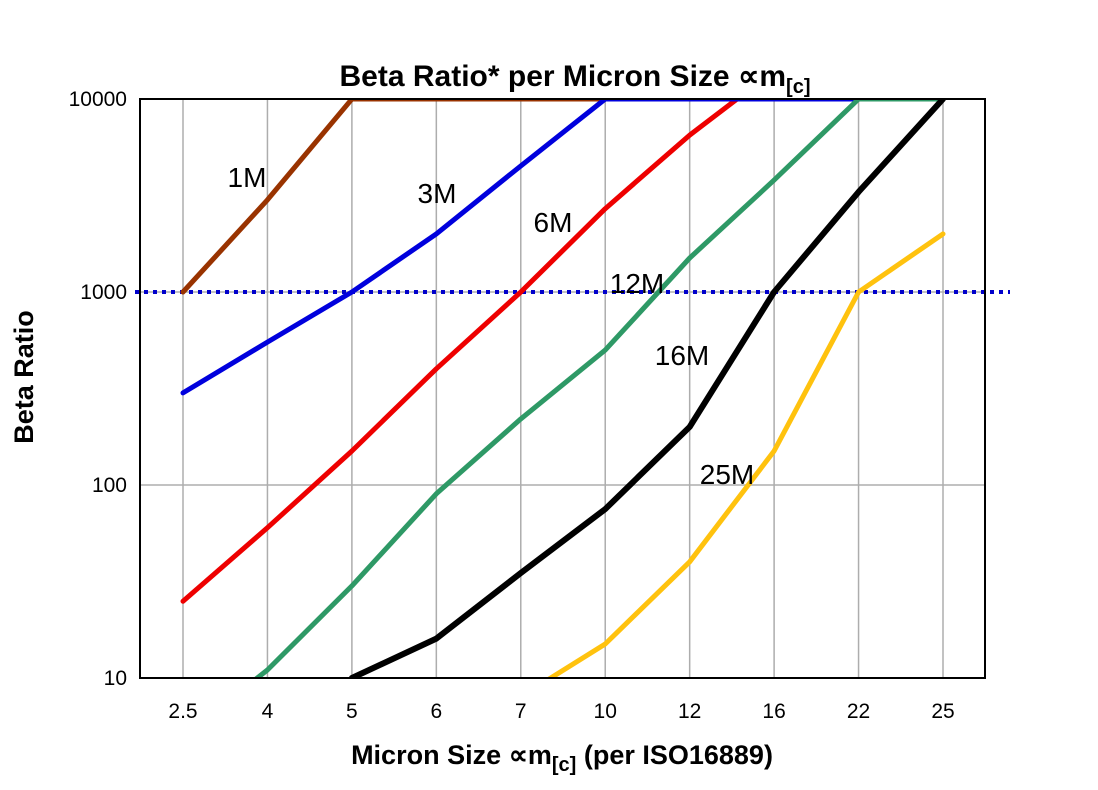 Image resolution: width=1098 pixels, height=790 pixels. Describe the element at coordinates (115, 678) in the screenshot. I see `y-tick-label: 10` at that location.